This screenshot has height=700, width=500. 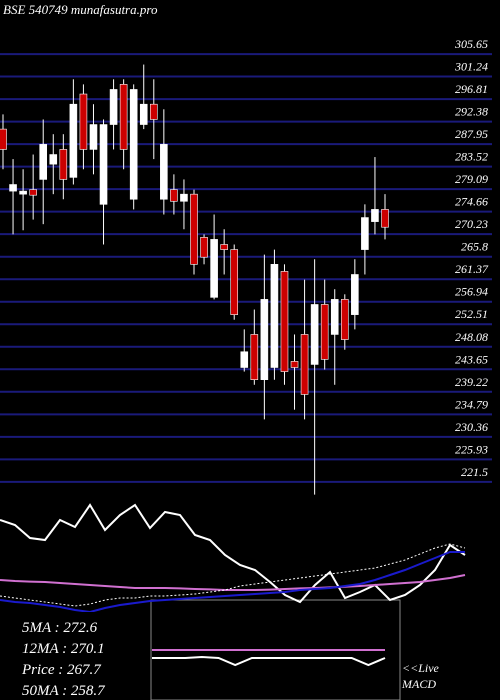 What do you see at coordinates (61, 670) in the screenshot?
I see `indicator-label: Price : 267.7` at bounding box center [61, 670].